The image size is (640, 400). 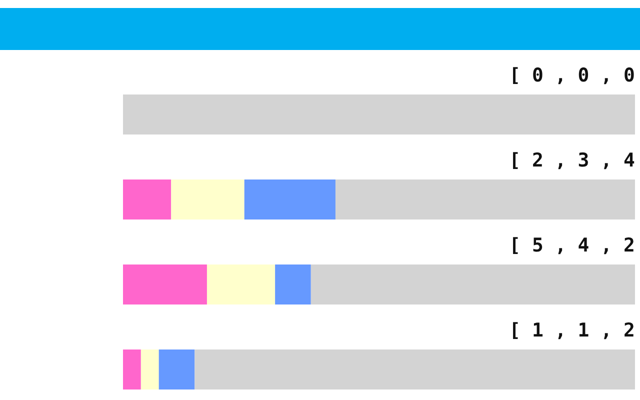 What do you see at coordinates (572, 75) in the screenshot?
I see `annotation: [ 0 , 0 , 0` at bounding box center [572, 75].